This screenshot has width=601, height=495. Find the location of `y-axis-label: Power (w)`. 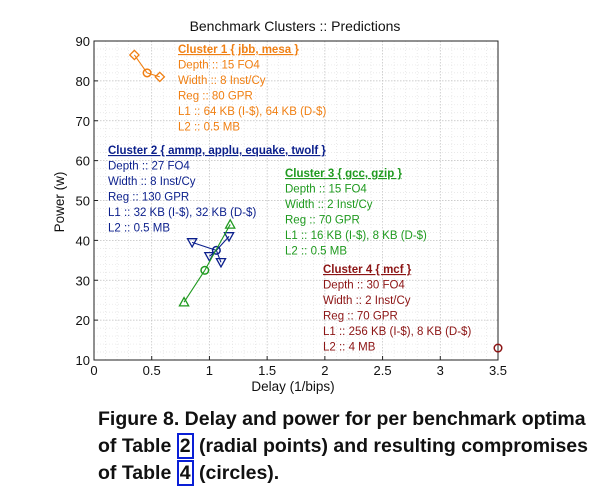

y-axis-label: Power (w) is located at coordinates (59, 202).